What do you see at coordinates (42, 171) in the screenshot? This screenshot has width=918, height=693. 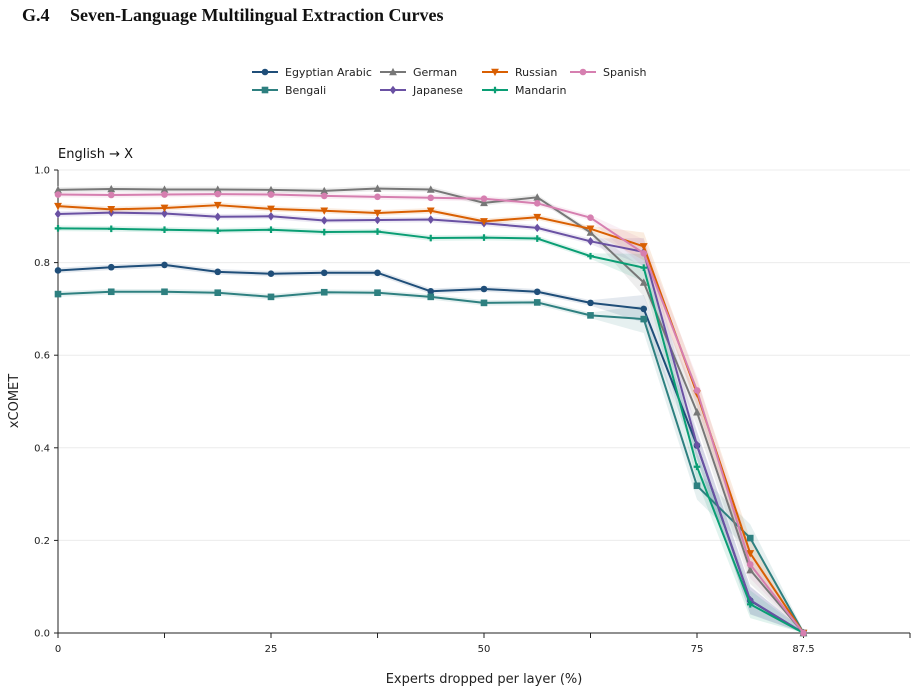 I see `y-tick-label: 1.0` at bounding box center [42, 171].